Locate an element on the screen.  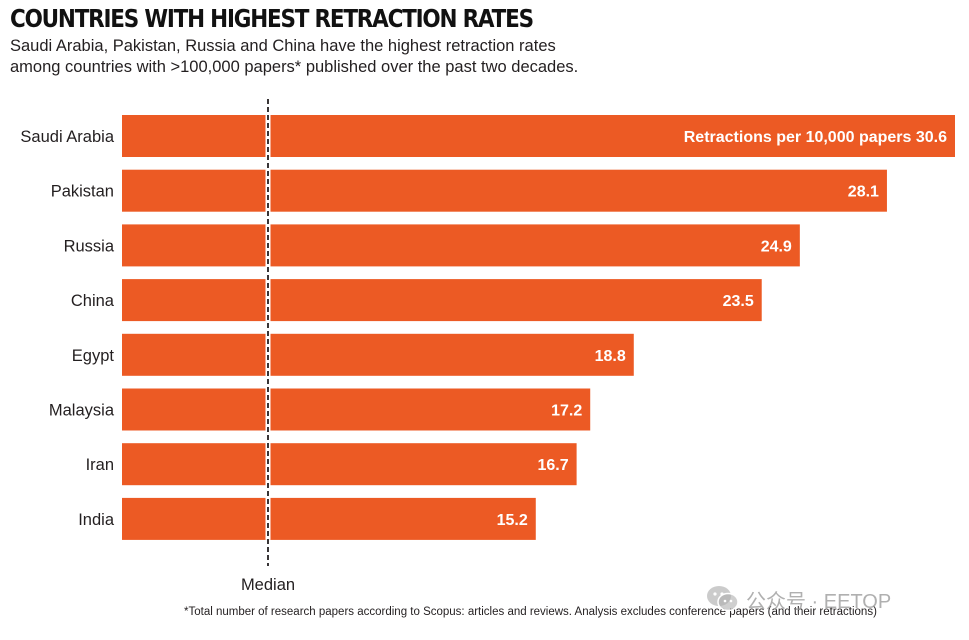
value-label: 23.5 is located at coordinates (738, 301).